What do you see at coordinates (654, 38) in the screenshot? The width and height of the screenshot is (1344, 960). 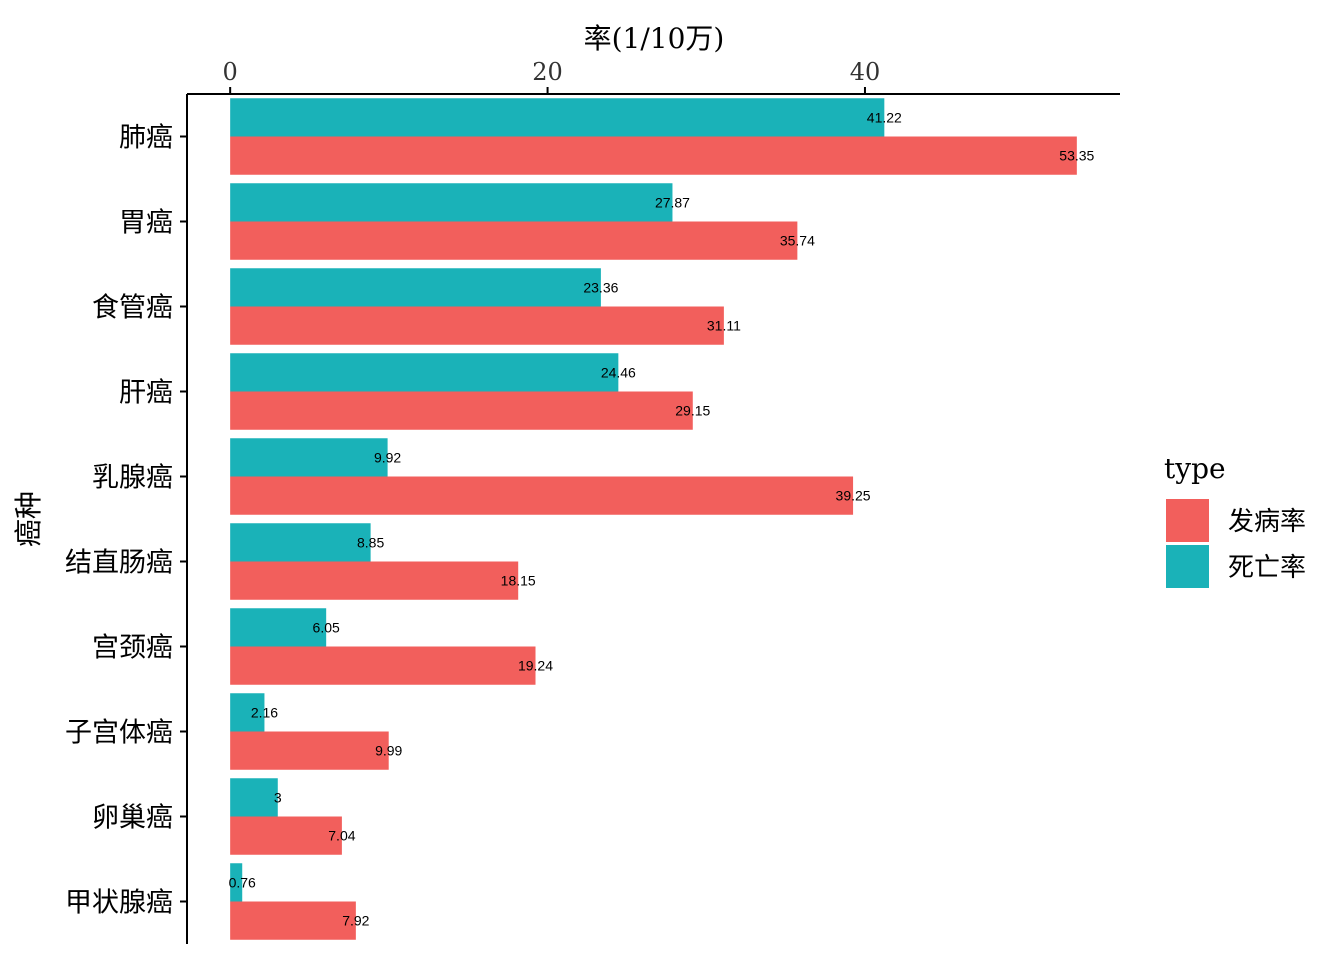 I see `x-axis-title: 率(1/10万)` at bounding box center [654, 38].